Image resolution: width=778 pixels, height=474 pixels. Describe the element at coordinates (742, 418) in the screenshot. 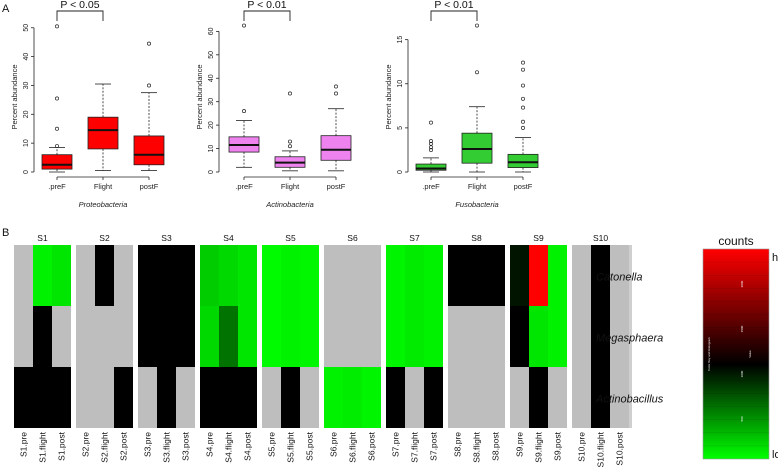

I see `color-key-tick: 500` at that location.